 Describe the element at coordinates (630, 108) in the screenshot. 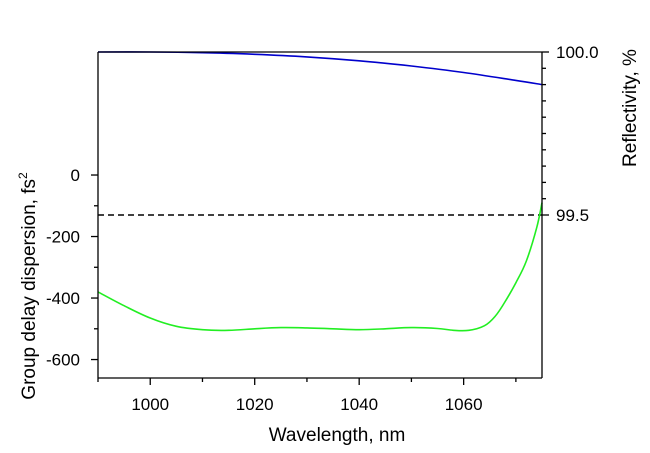

I see `y-right-axis-title: Reflectivity, %` at that location.